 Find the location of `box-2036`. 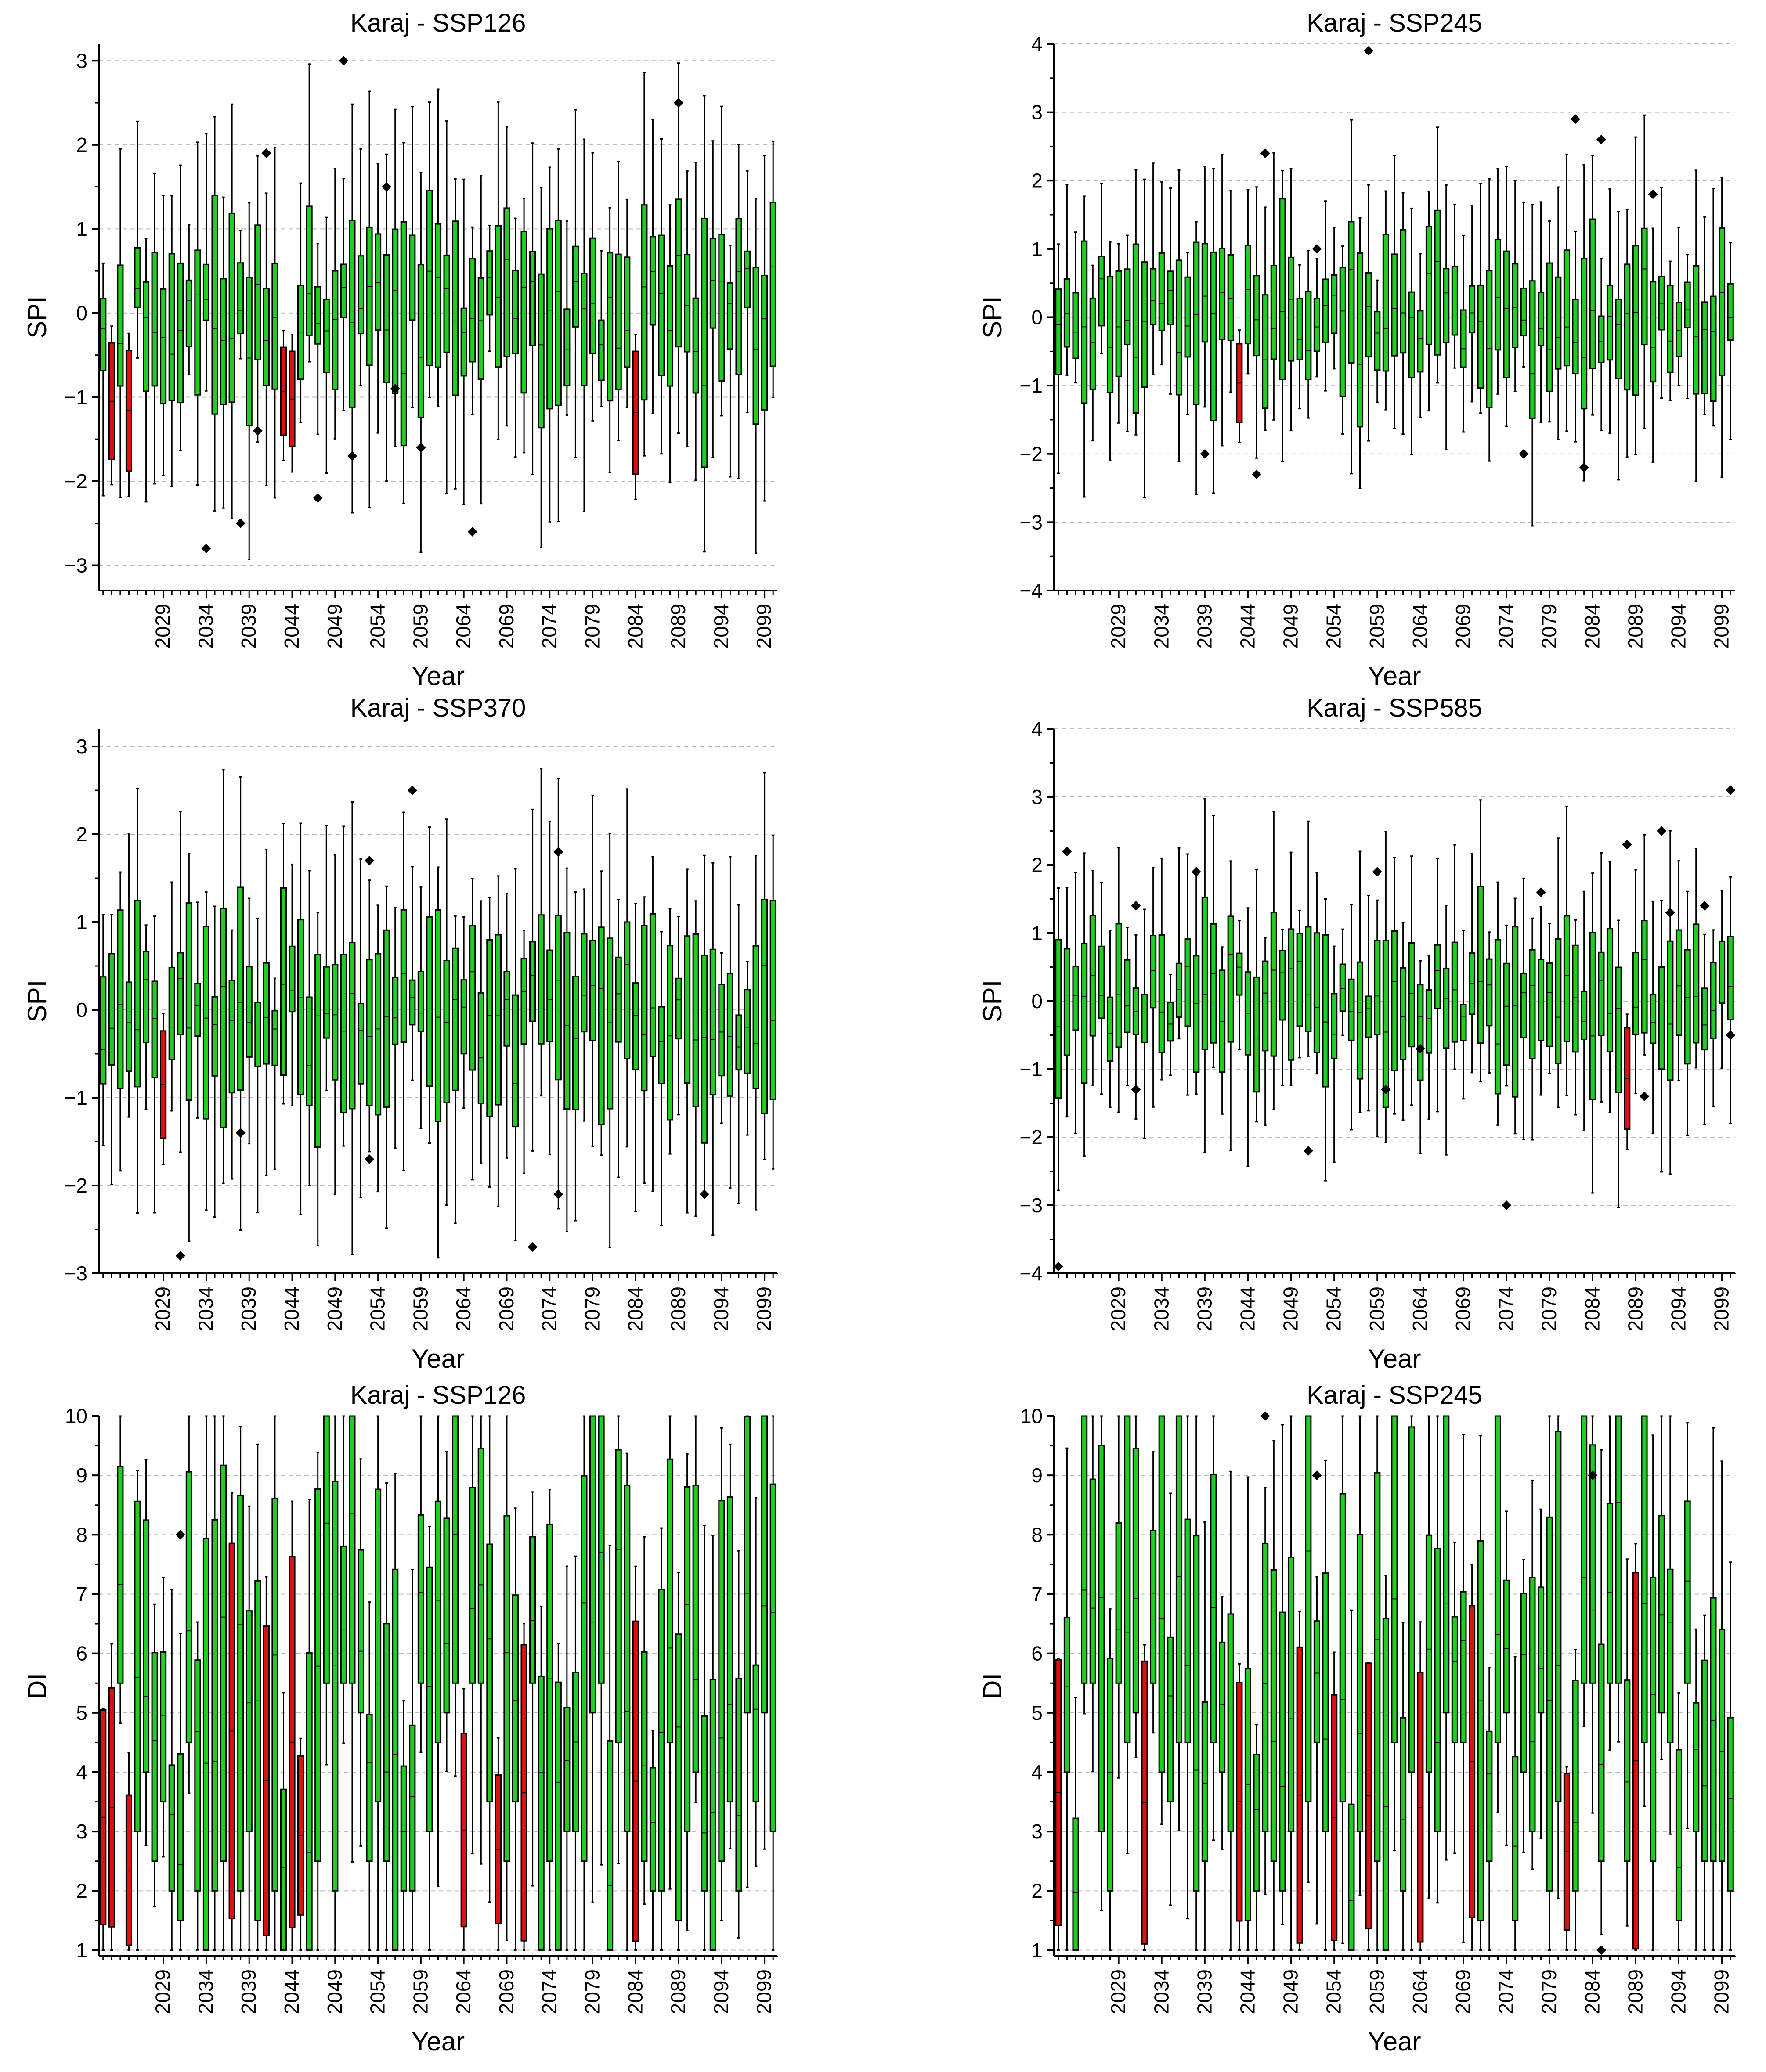

box-2036 is located at coordinates (1179, 1623).